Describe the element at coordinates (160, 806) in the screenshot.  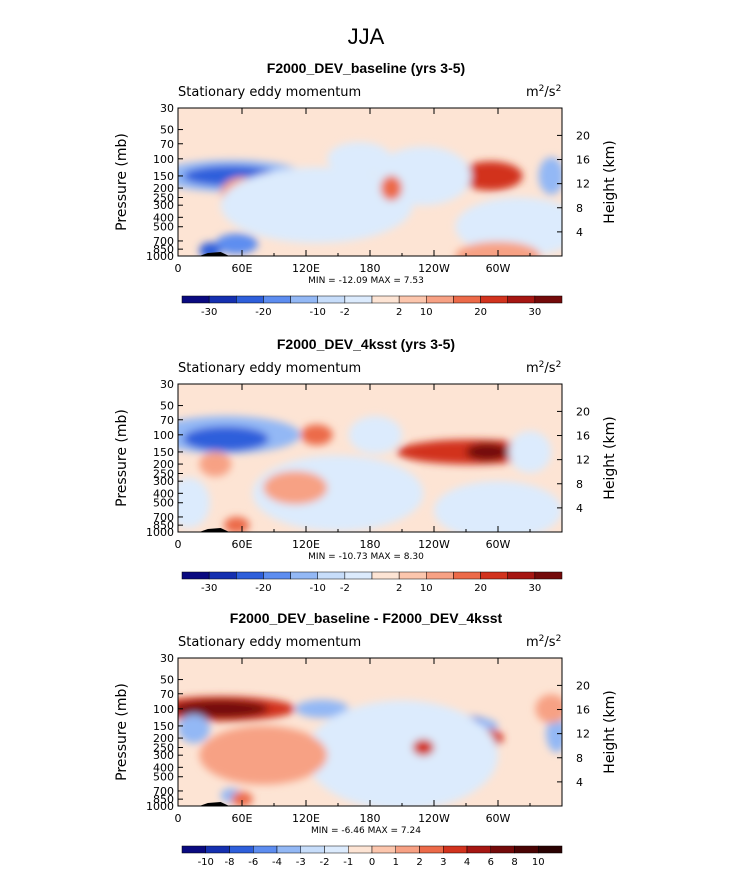
I see `y-tick-label: 1000` at that location.